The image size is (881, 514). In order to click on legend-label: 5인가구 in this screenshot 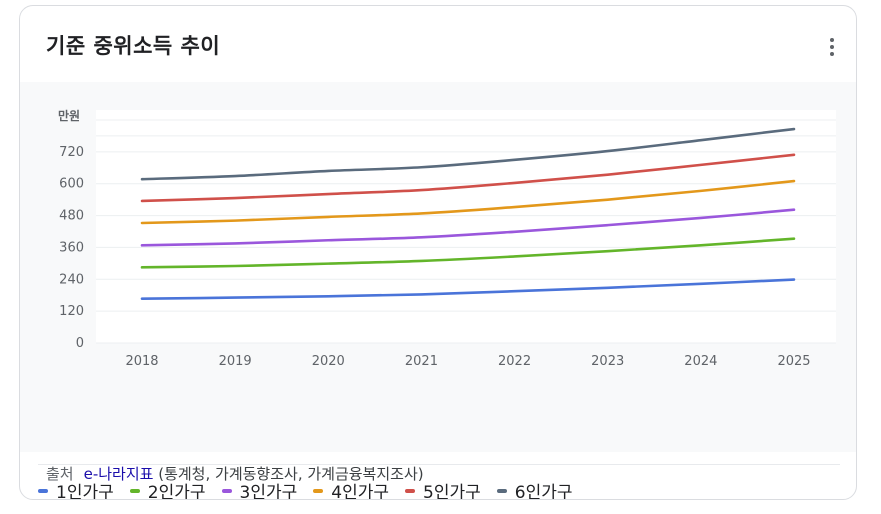, I will do `click(452, 491)`.